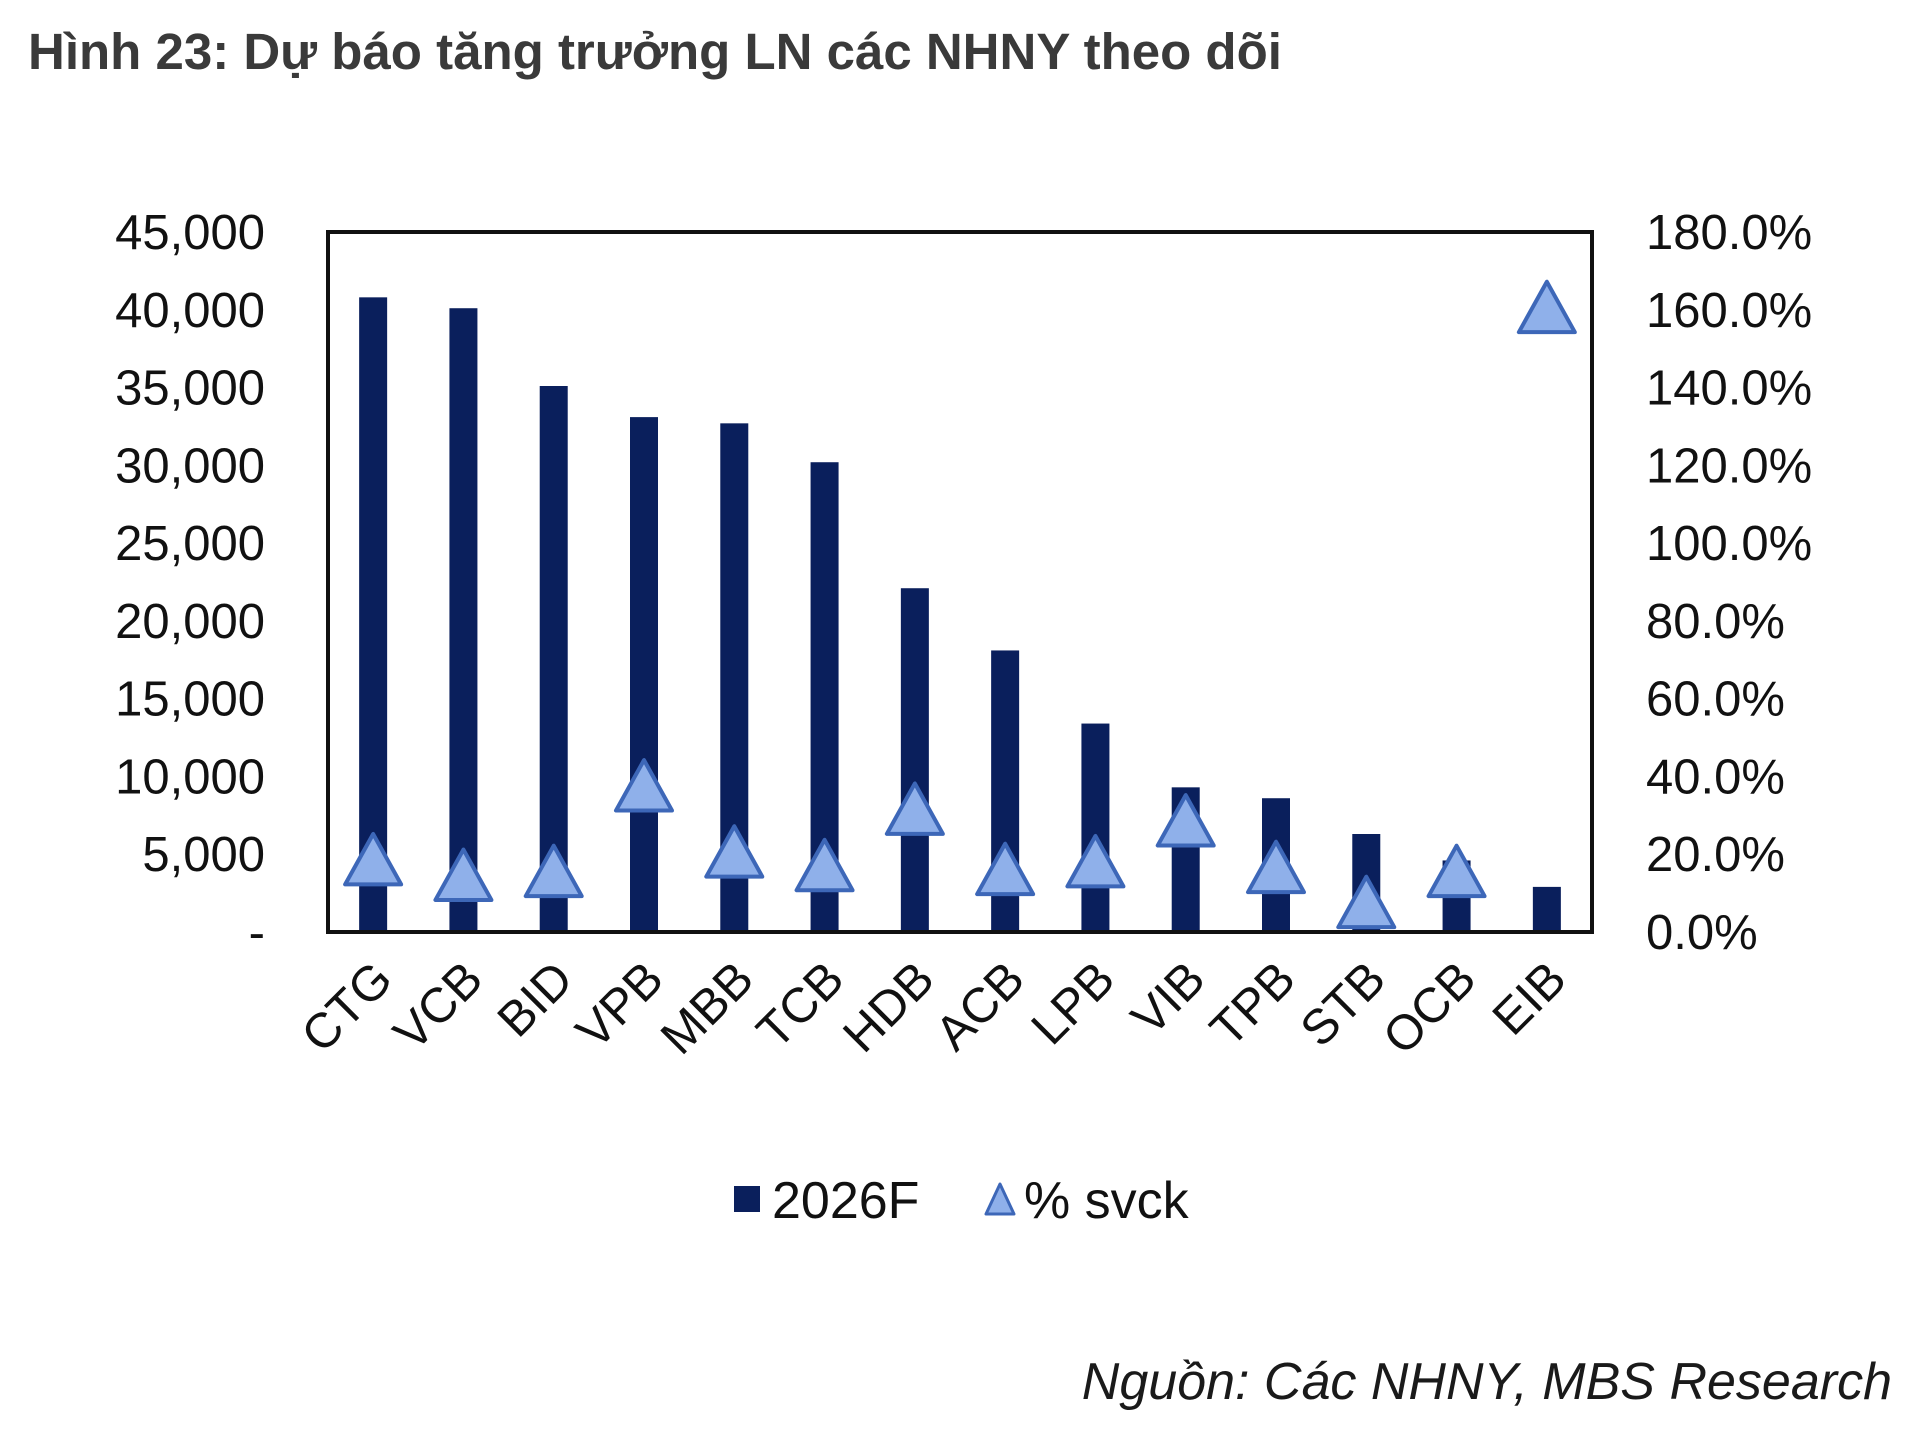  What do you see at coordinates (190, 466) in the screenshot?
I see `left-tick-label: 30,000` at bounding box center [190, 466].